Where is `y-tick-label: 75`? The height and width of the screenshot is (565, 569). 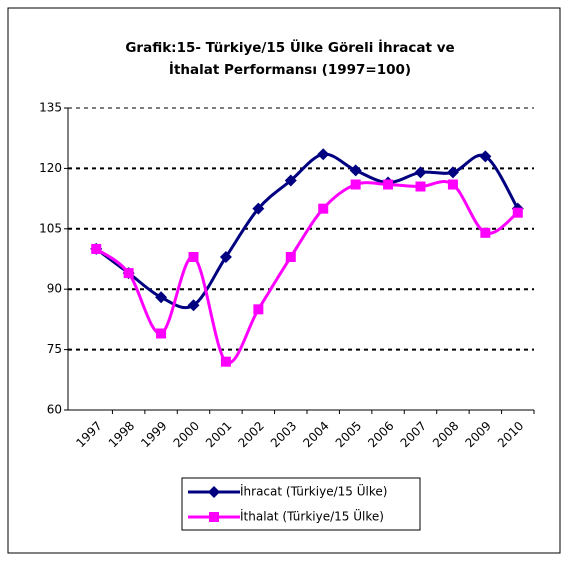 y-tick-label: 75 is located at coordinates (54, 349).